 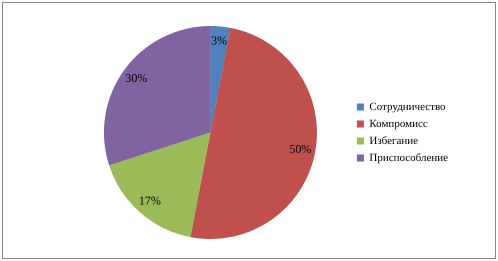 What do you see at coordinates (393, 140) in the screenshot?
I see `legend-label: Избегание` at bounding box center [393, 140].